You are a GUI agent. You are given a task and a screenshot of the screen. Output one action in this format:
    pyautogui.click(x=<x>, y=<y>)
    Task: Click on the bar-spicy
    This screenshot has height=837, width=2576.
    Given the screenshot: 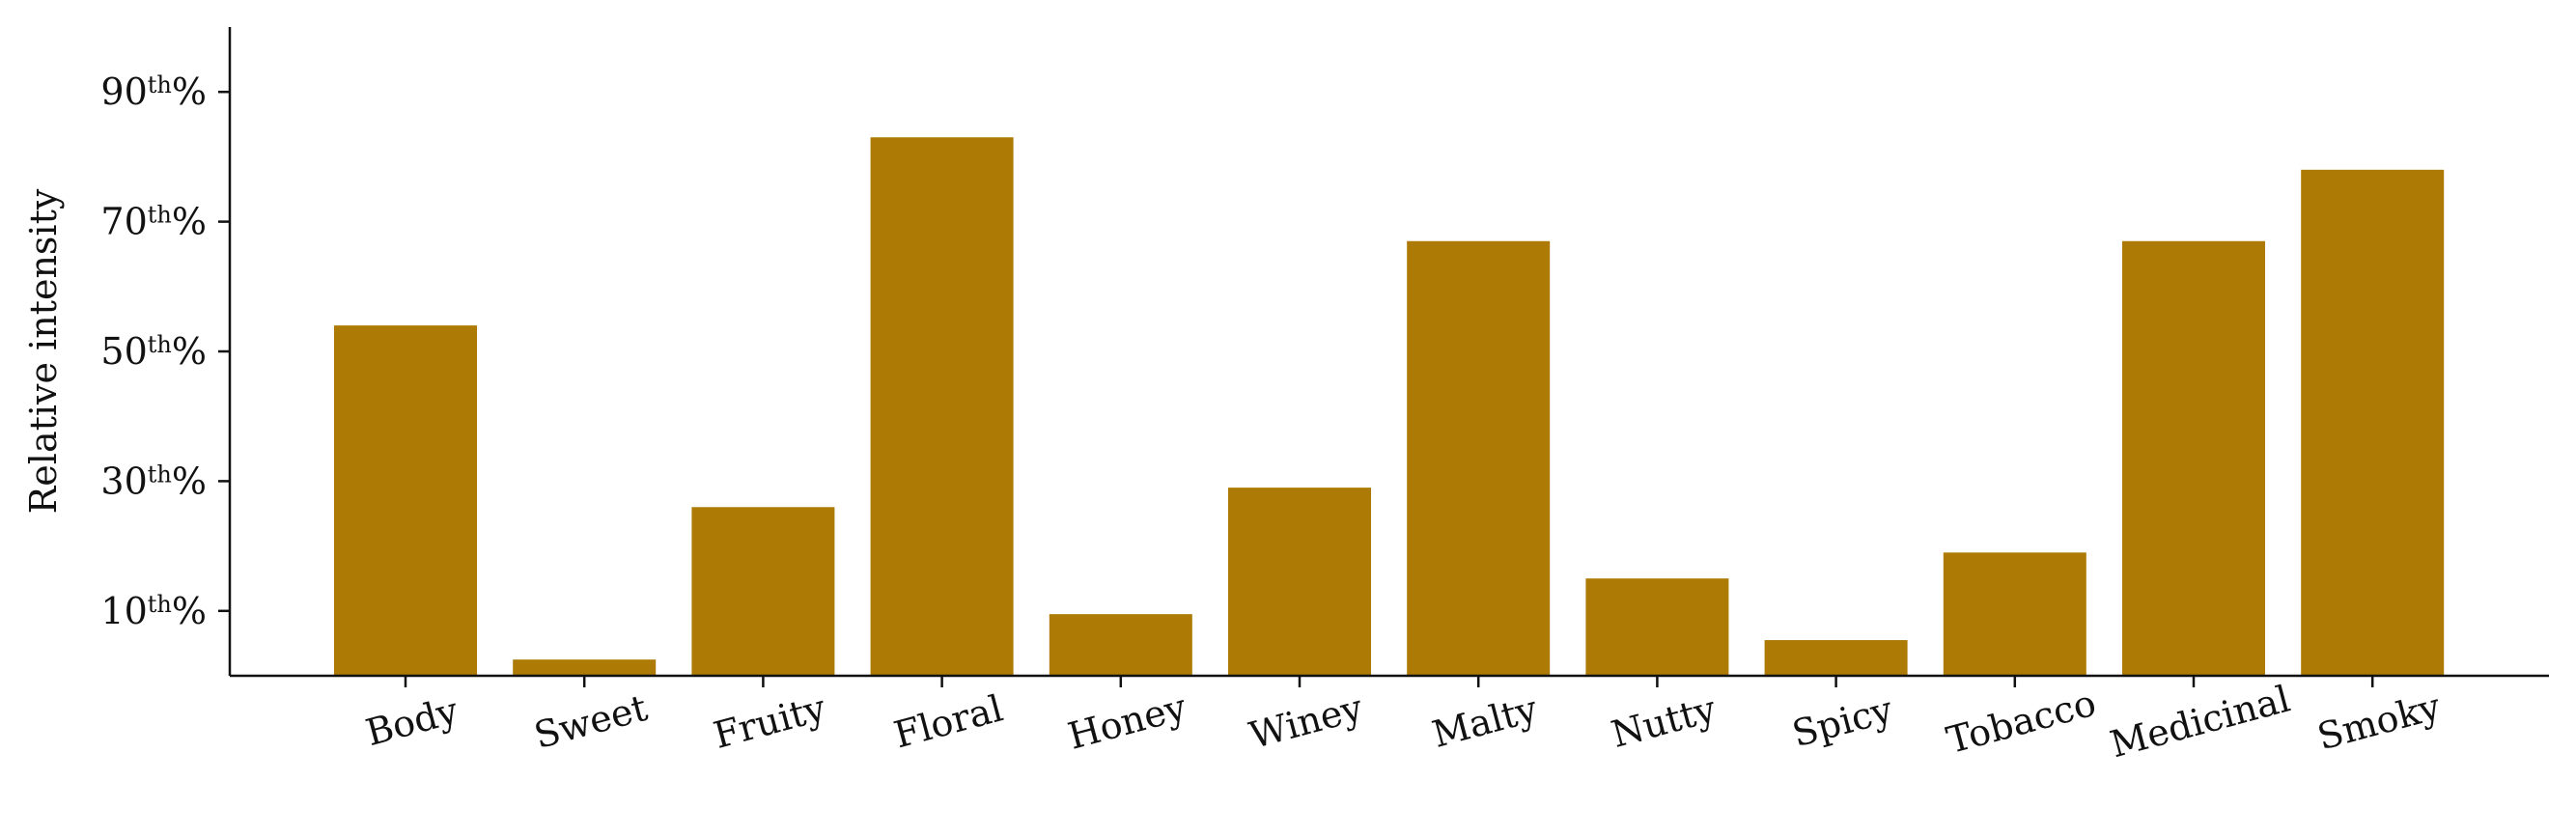 What is the action you would take?
    pyautogui.click(x=1836, y=658)
    